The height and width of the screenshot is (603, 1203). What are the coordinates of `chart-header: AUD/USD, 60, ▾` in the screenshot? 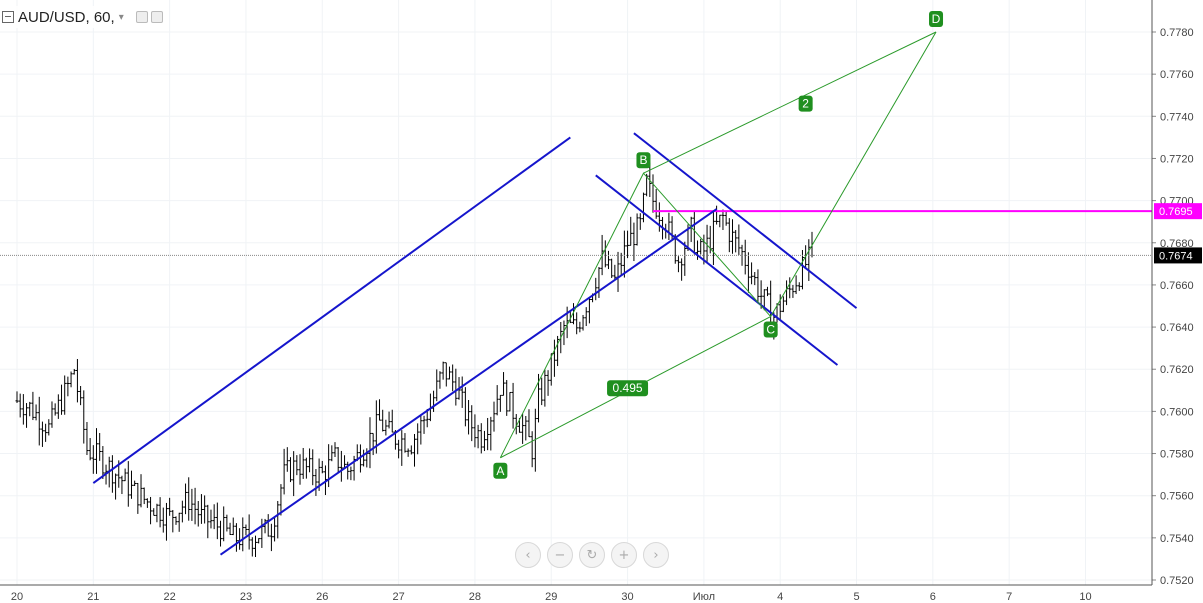 It's located at (84, 17).